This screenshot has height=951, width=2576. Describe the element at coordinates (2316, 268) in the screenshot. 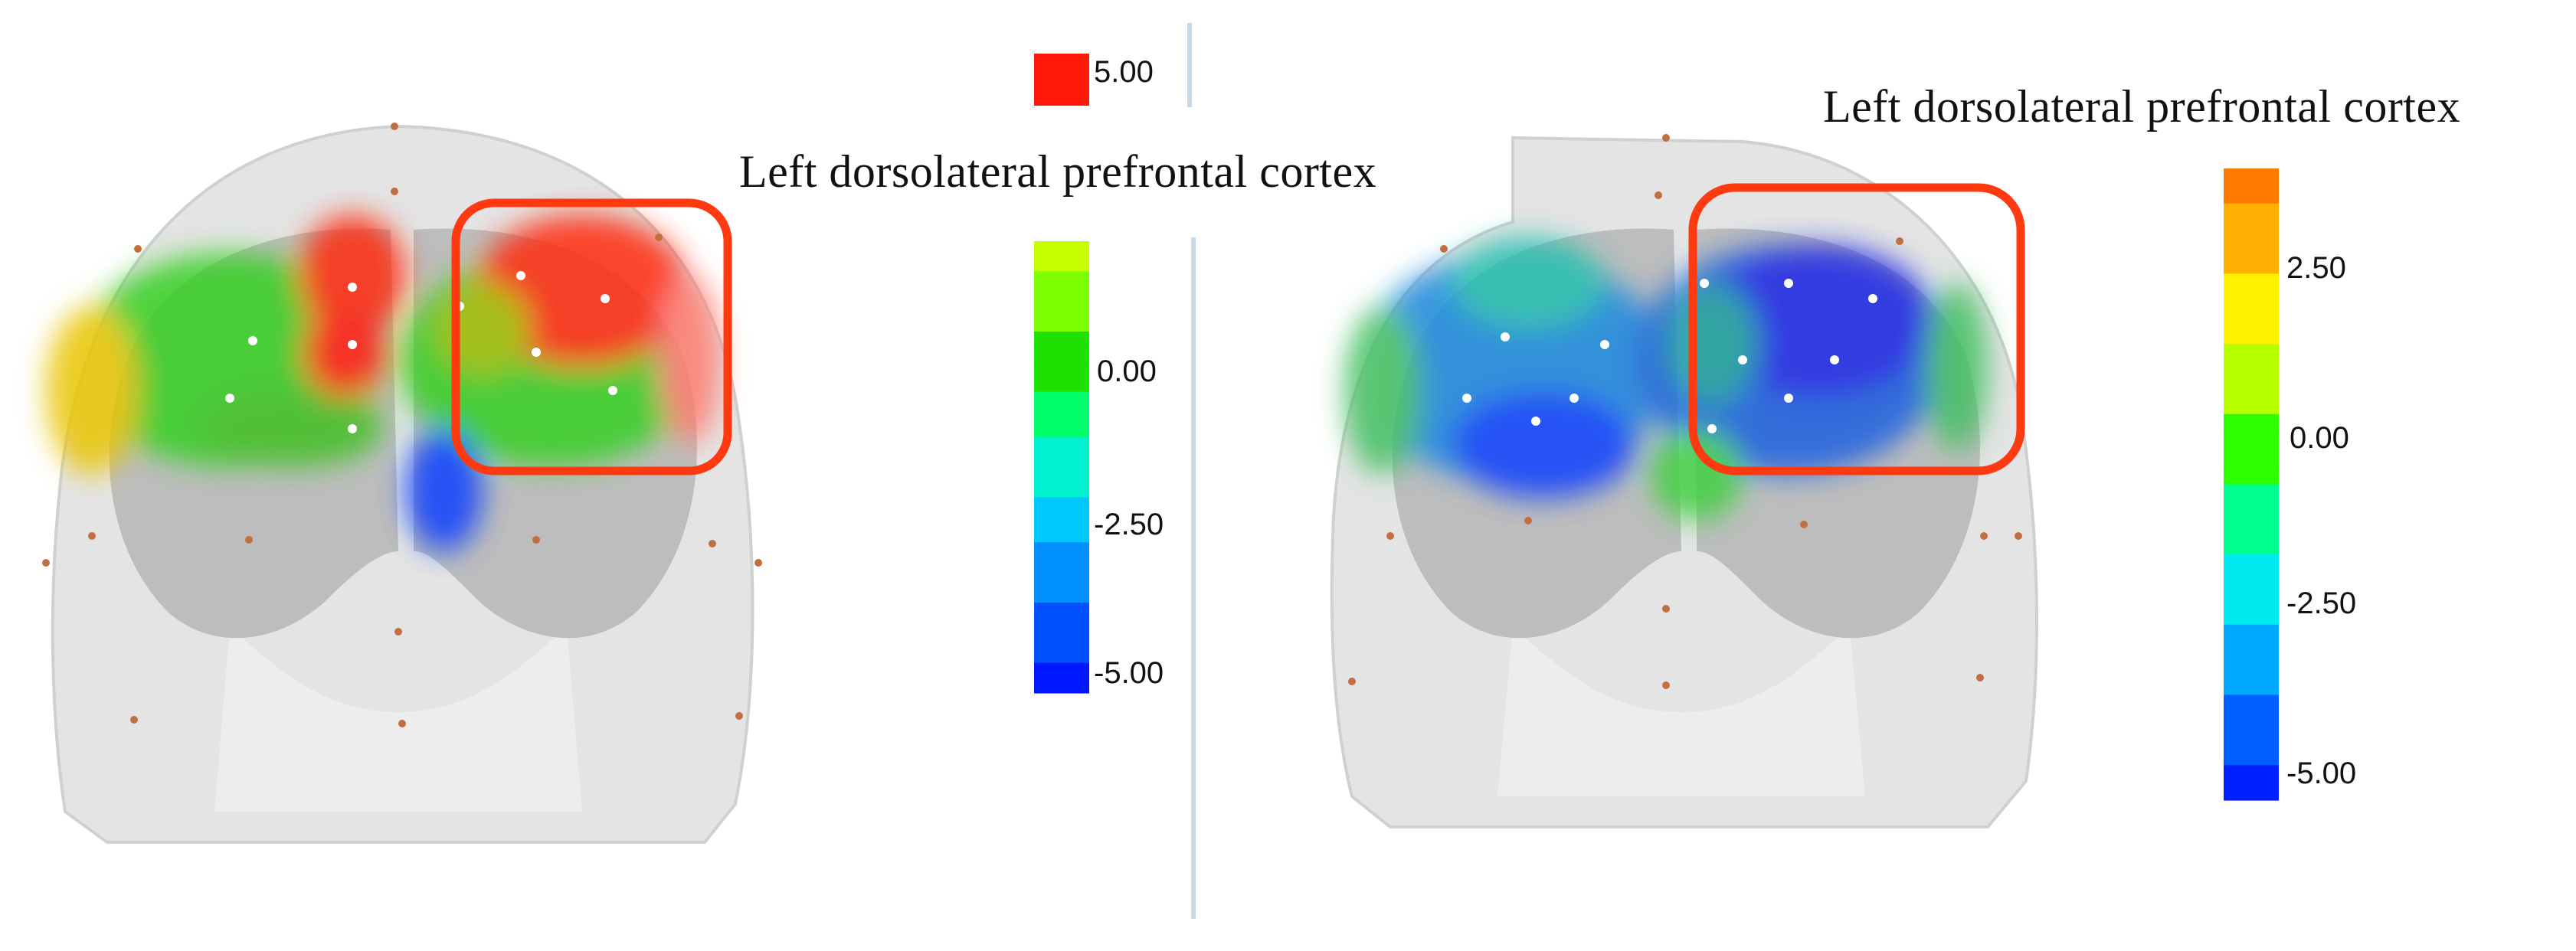

I see `colorbar-right-tick-1: 2.50` at that location.